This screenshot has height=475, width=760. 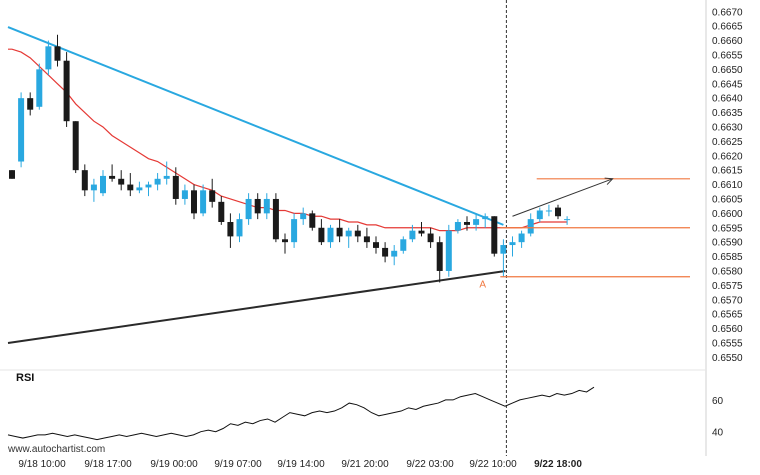 I want to click on x-tick-label: 9/22 18:00, so click(x=558, y=464).